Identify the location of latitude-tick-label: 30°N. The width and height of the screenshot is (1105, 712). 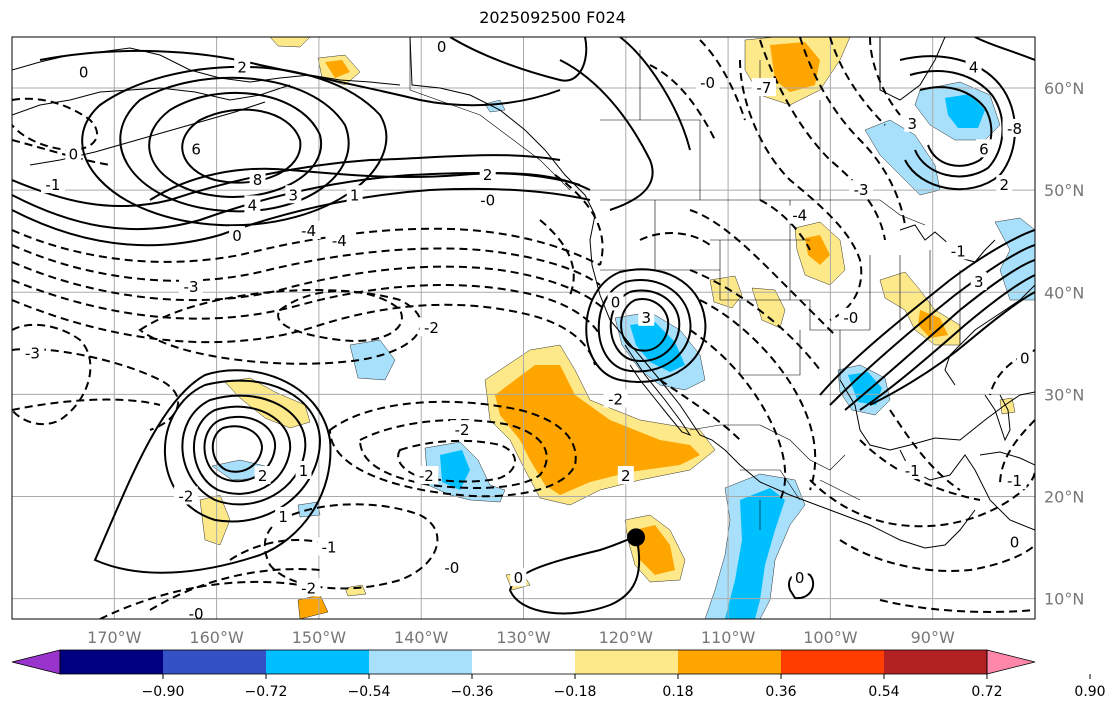
(1064, 394).